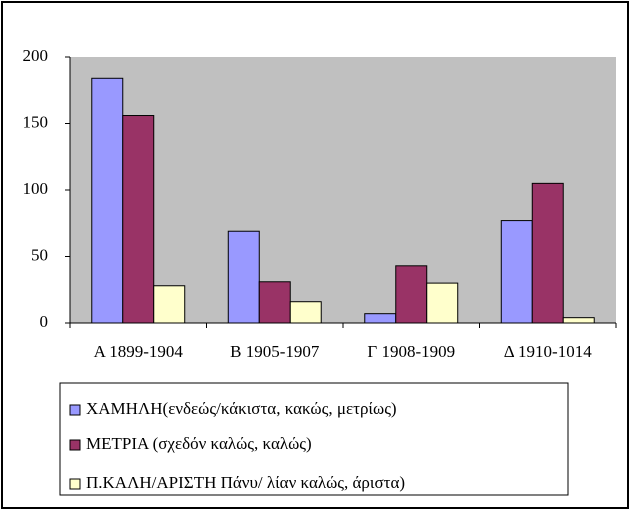 This screenshot has height=516, width=631. What do you see at coordinates (241, 408) in the screenshot?
I see `legend-label: ΧΑΜΗΛΗ(ενδεώς/κάκιστα, κακώς, μετρίως)` at bounding box center [241, 408].